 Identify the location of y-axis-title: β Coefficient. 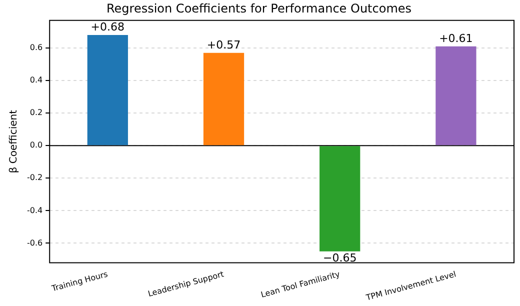
(14, 142).